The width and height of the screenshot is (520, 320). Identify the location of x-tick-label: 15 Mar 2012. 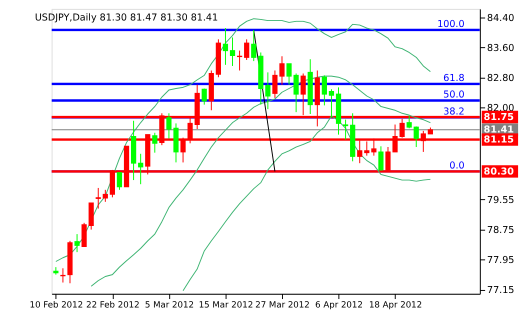
(226, 305).